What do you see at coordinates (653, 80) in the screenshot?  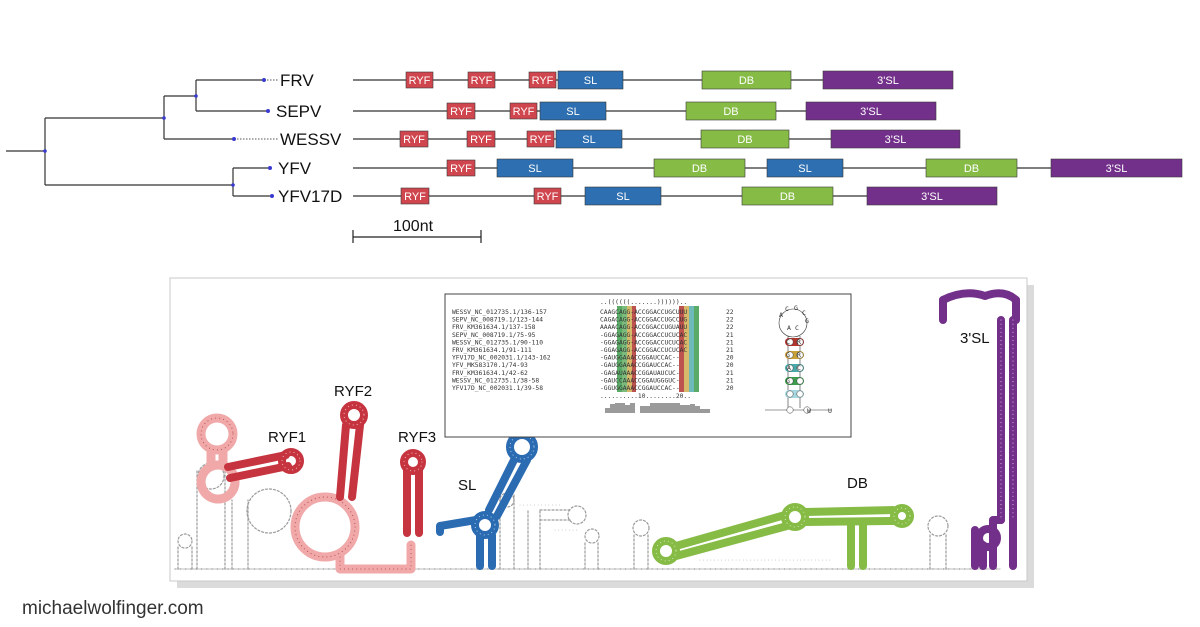 I see `track-frv: RYF RYF RYF SL DB 3'SL` at bounding box center [653, 80].